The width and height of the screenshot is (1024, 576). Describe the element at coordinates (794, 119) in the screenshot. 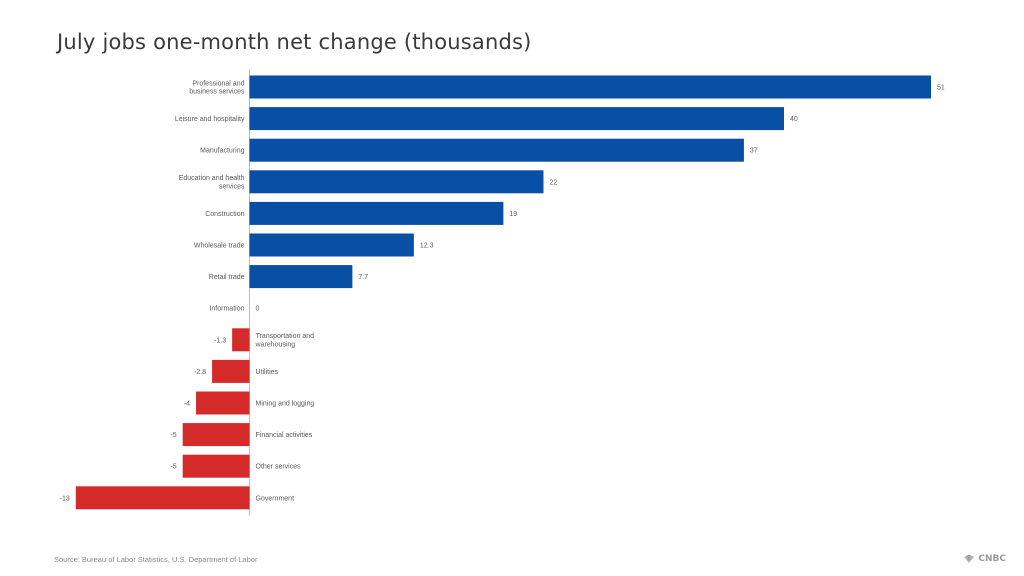

I see `value-label: 40` at that location.